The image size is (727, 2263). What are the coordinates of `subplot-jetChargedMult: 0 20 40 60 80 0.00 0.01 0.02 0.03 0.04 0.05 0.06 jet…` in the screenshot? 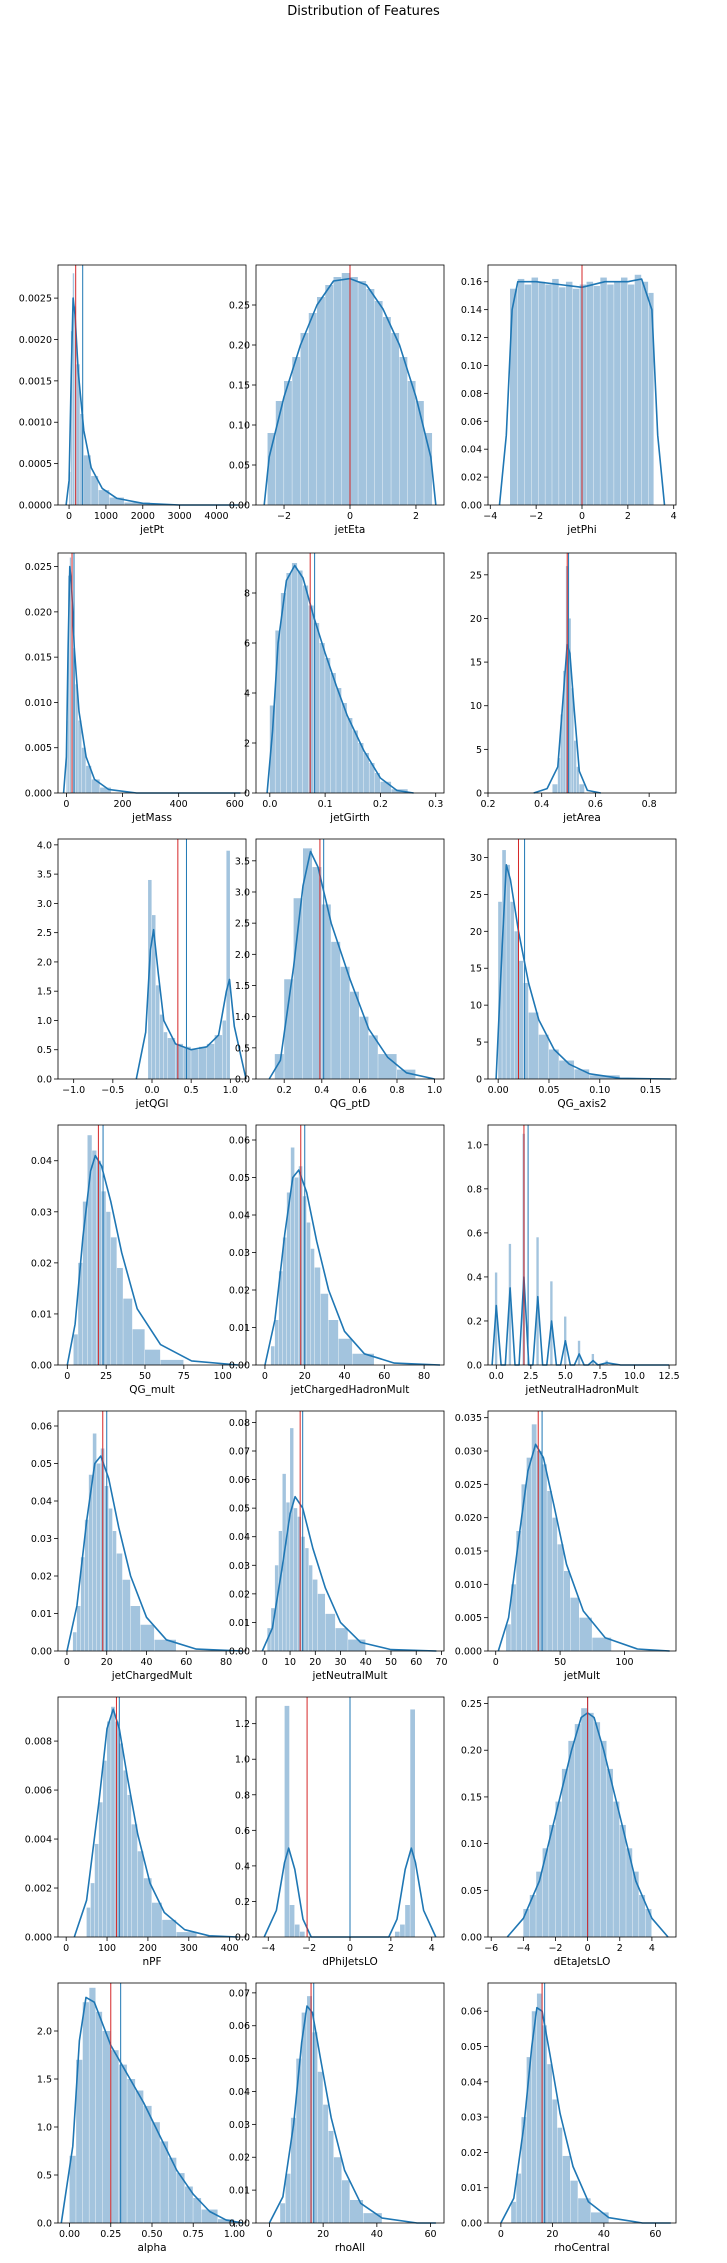 It's located at (127, 1550).